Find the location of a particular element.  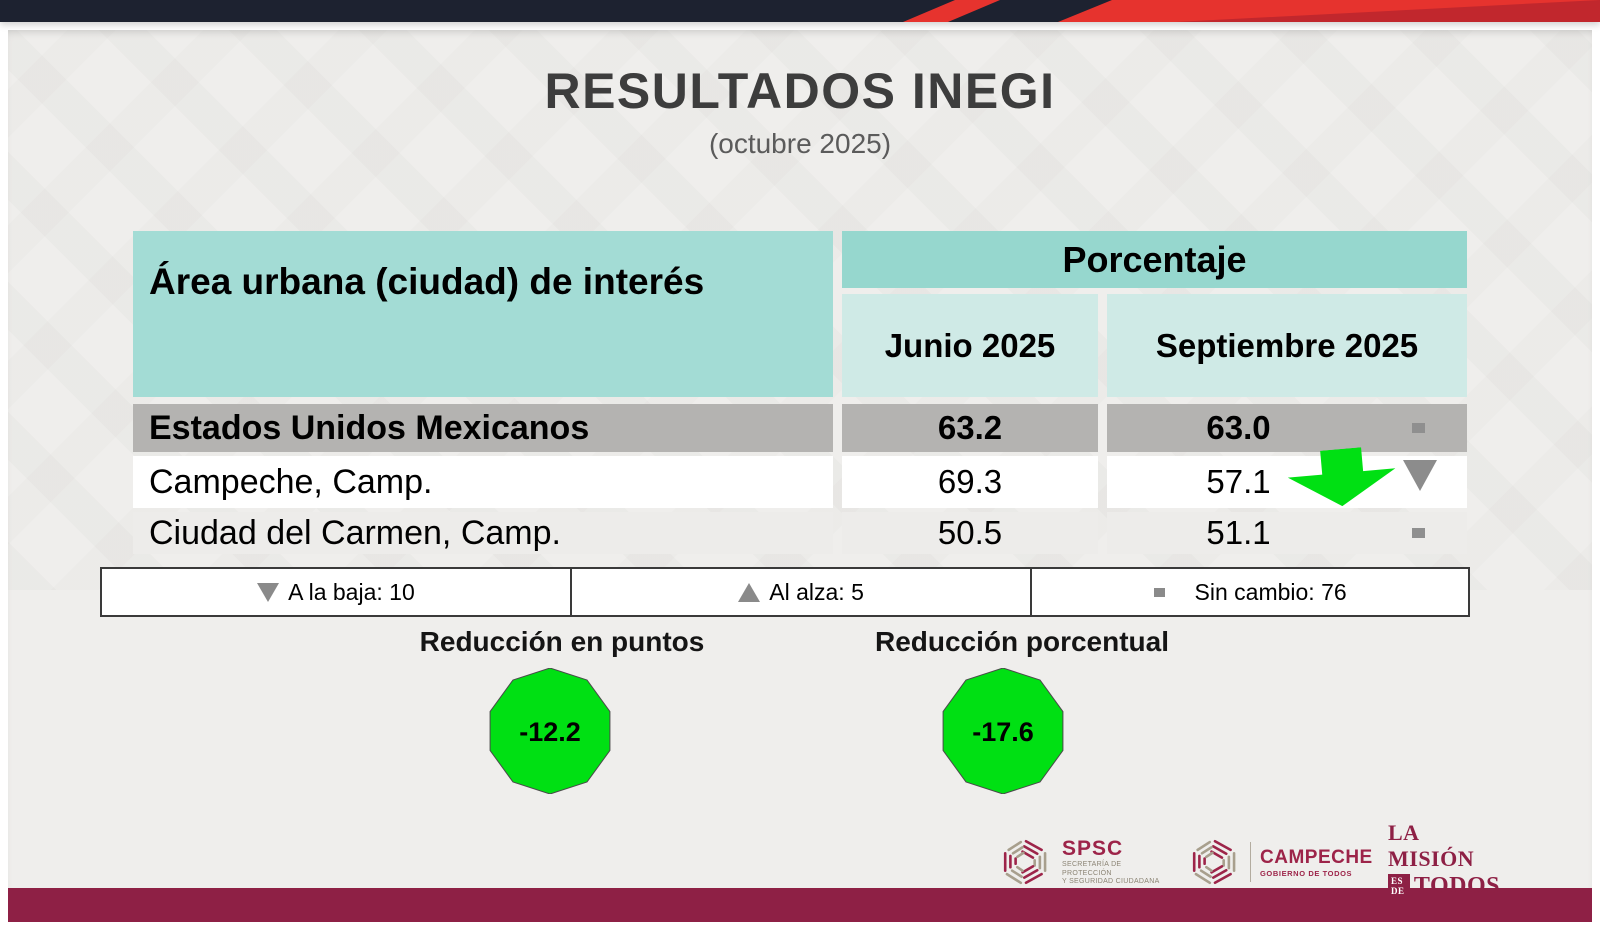

spsc-subtitle-line1: SECRETARÍA DE PROTECCIÓN is located at coordinates (1092, 868).